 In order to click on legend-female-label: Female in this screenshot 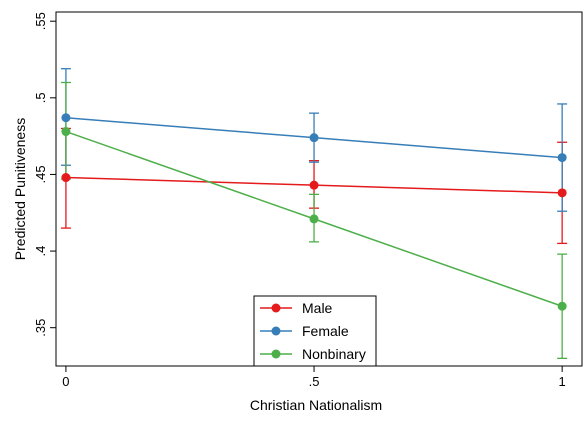, I will do `click(325, 331)`.